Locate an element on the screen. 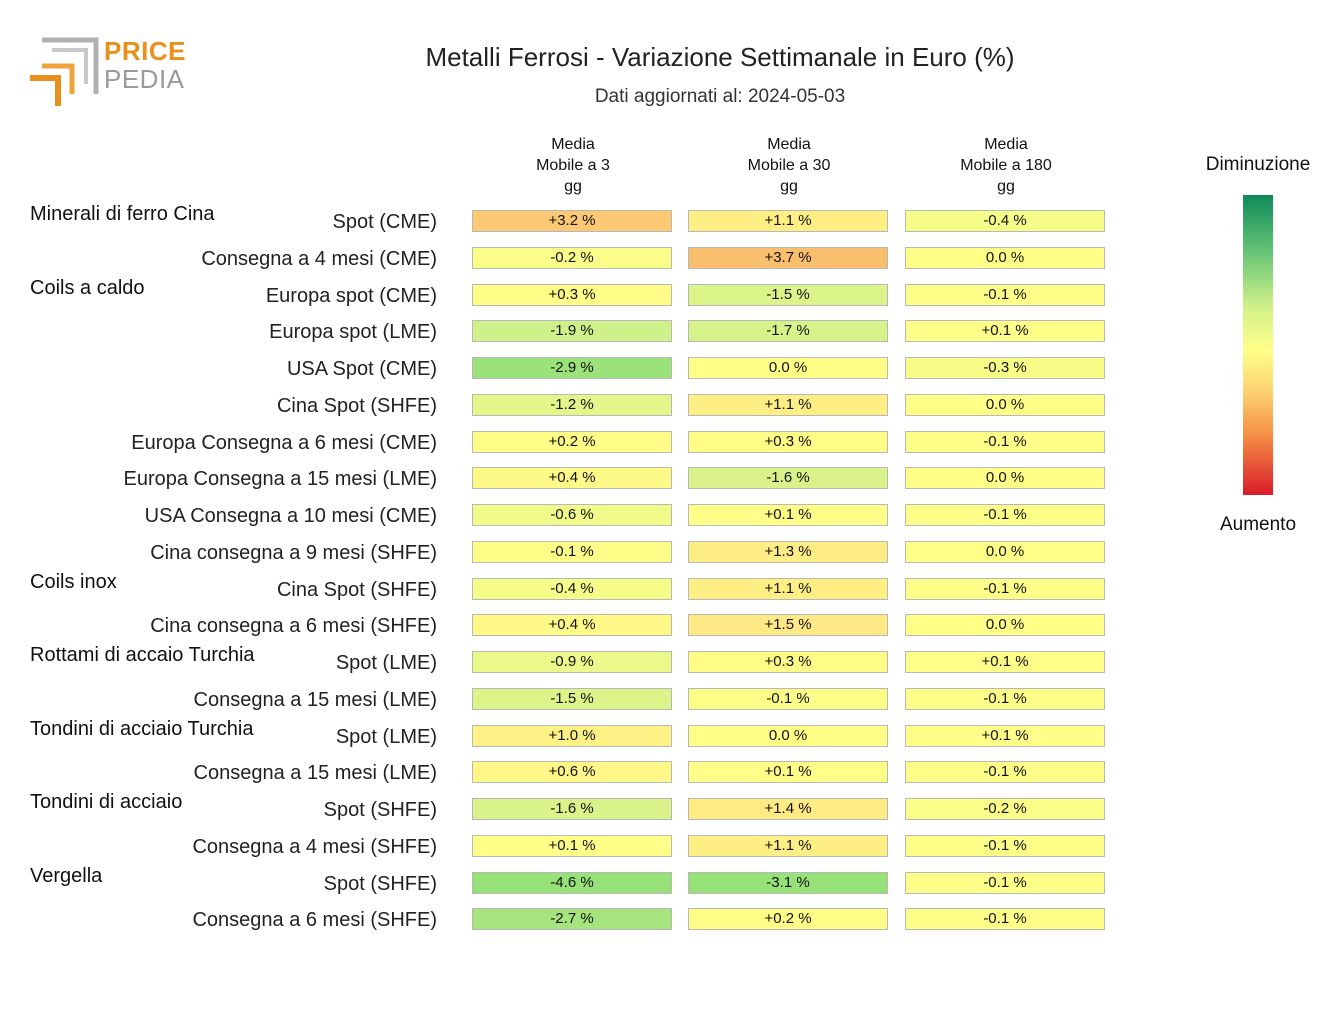 This screenshot has width=1320, height=1020. row-label: USA Spot (CME) is located at coordinates (361, 369).